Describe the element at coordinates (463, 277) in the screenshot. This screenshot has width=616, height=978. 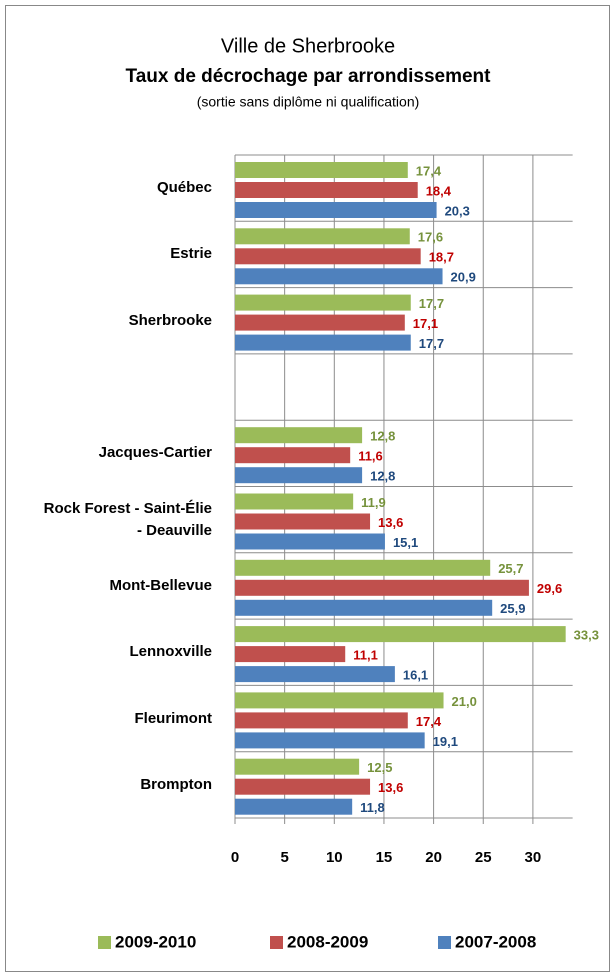
I see `value-label: 20,9` at that location.